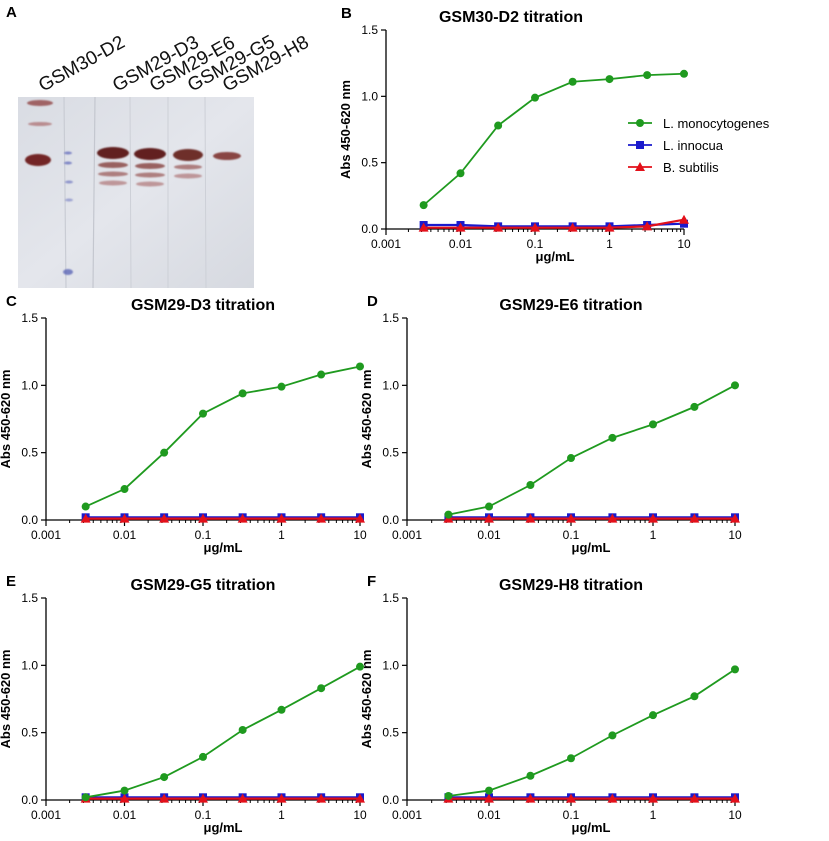  I want to click on legend-entry: L. monocytogenes, so click(699, 123).